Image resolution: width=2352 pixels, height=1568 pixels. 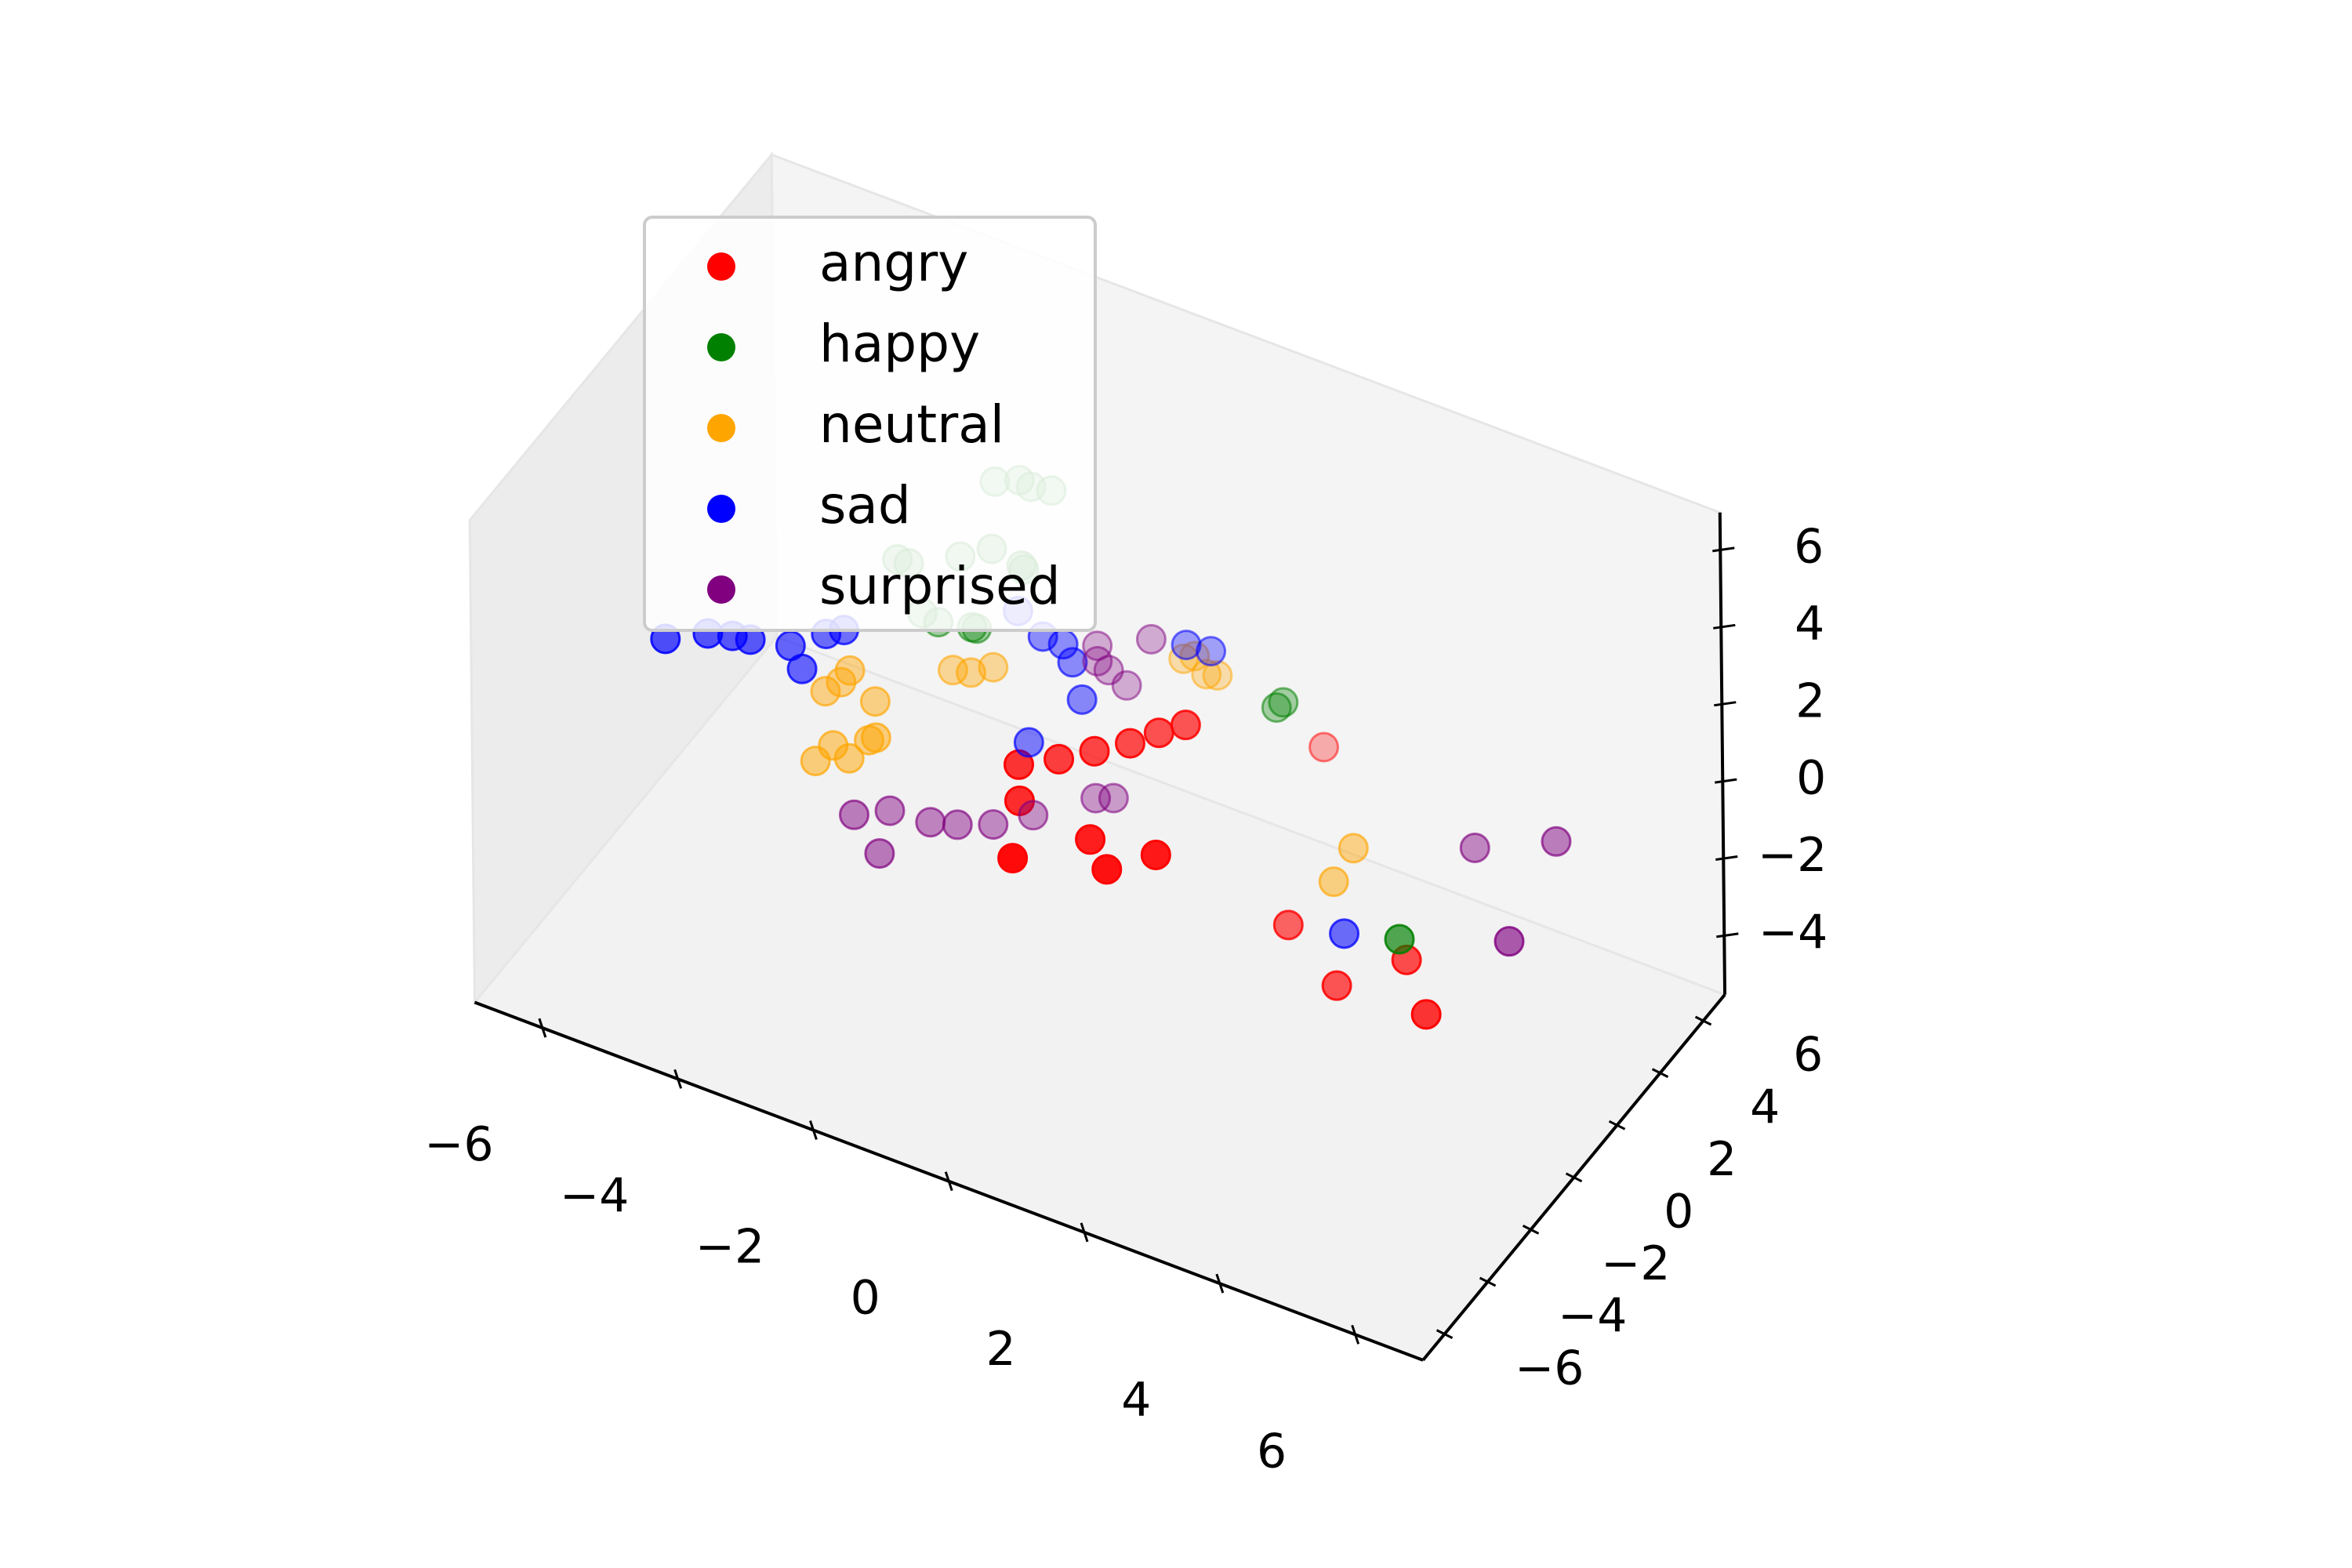 I want to click on legend-label-angry: angry, so click(x=893, y=263).